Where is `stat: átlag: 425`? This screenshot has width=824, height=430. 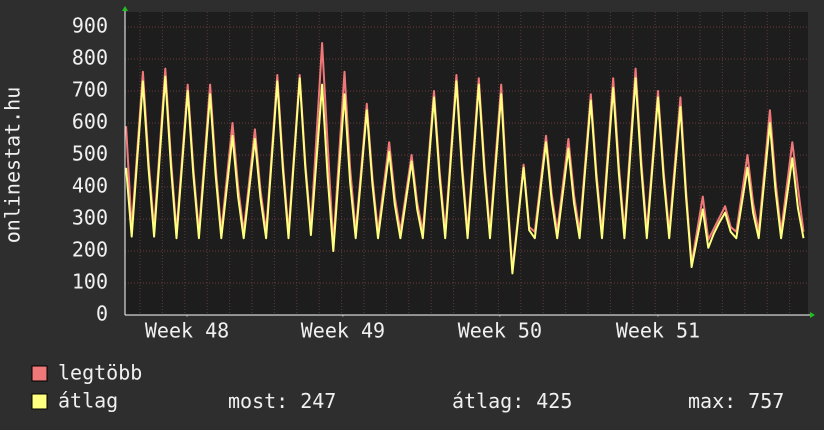
stat: átlag: 425 is located at coordinates (512, 401).